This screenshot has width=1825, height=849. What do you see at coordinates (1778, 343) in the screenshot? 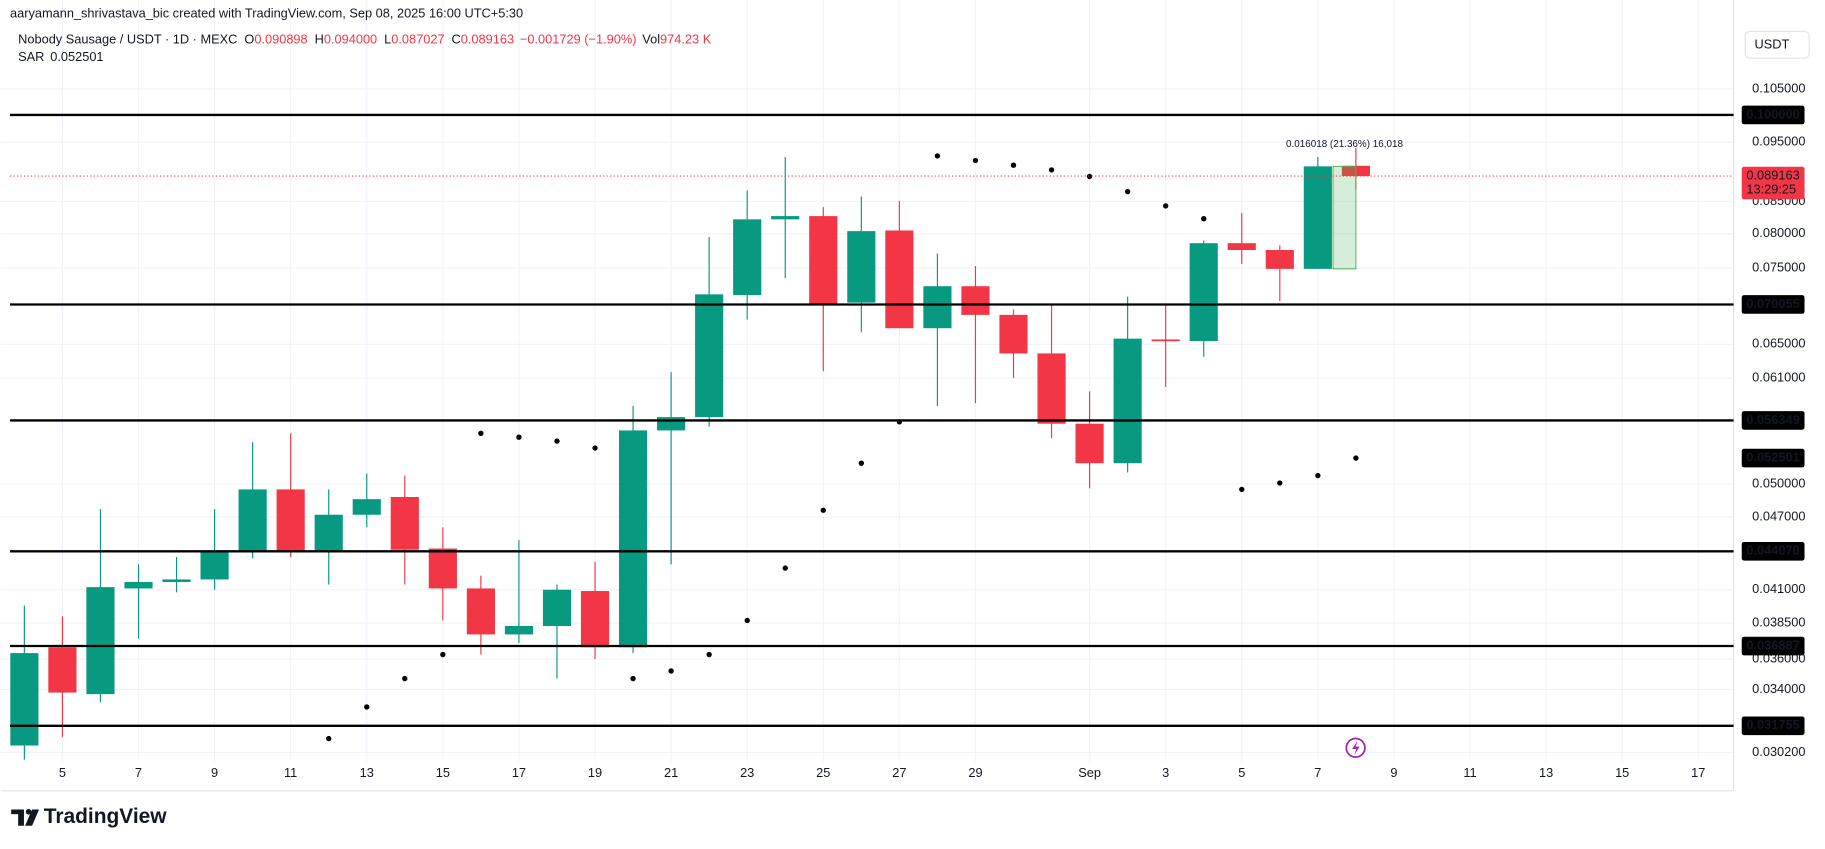
I see `y-tick-label: 0.065000` at bounding box center [1778, 343].